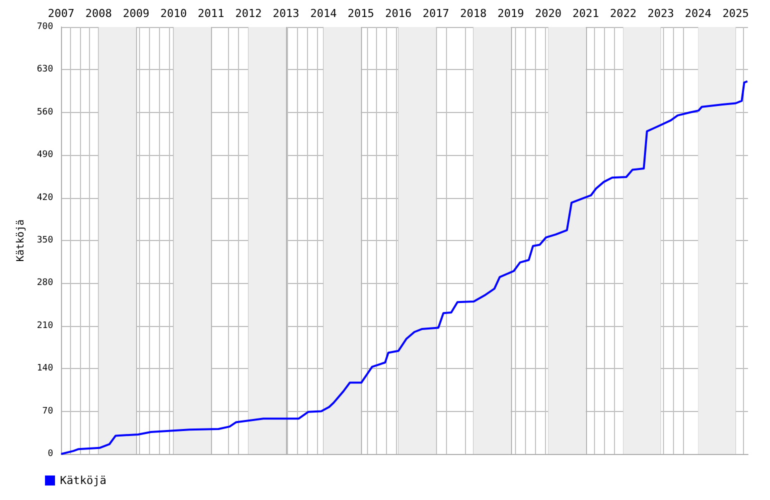  I want to click on y-tick-label: 350, so click(45, 241).